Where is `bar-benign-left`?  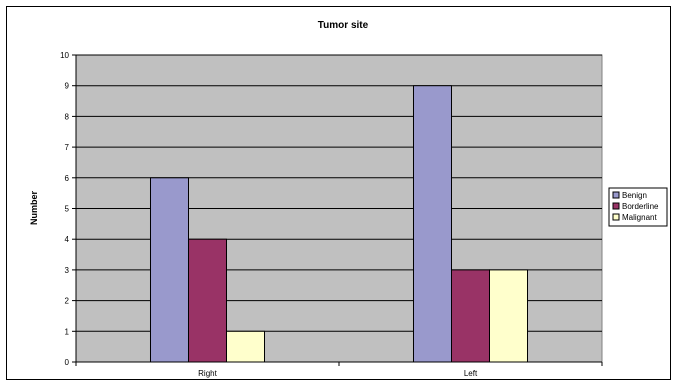
bar-benign-left is located at coordinates (432, 224).